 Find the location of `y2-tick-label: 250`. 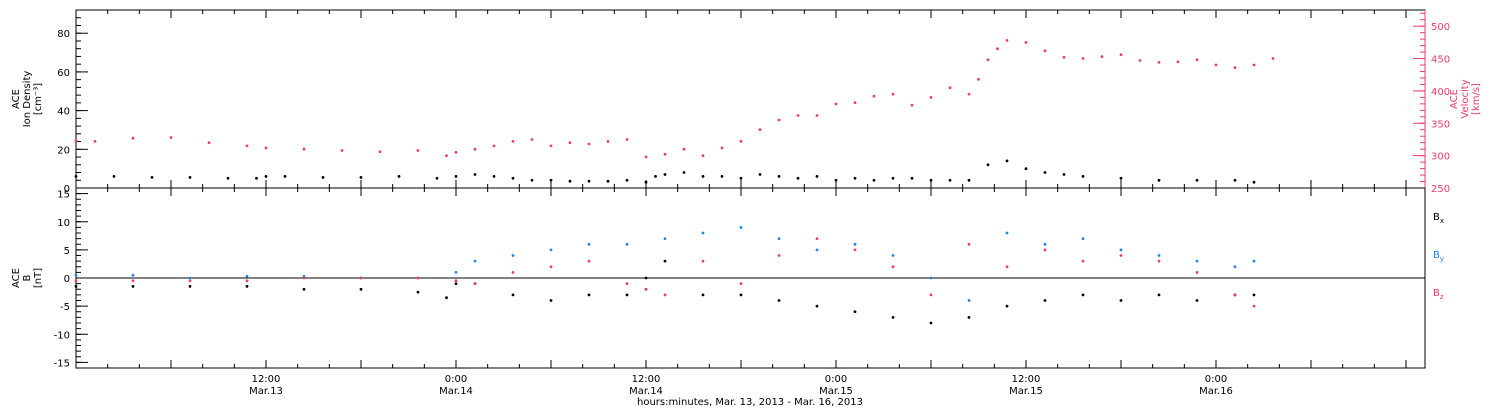

y2-tick-label: 250 is located at coordinates (1440, 189).